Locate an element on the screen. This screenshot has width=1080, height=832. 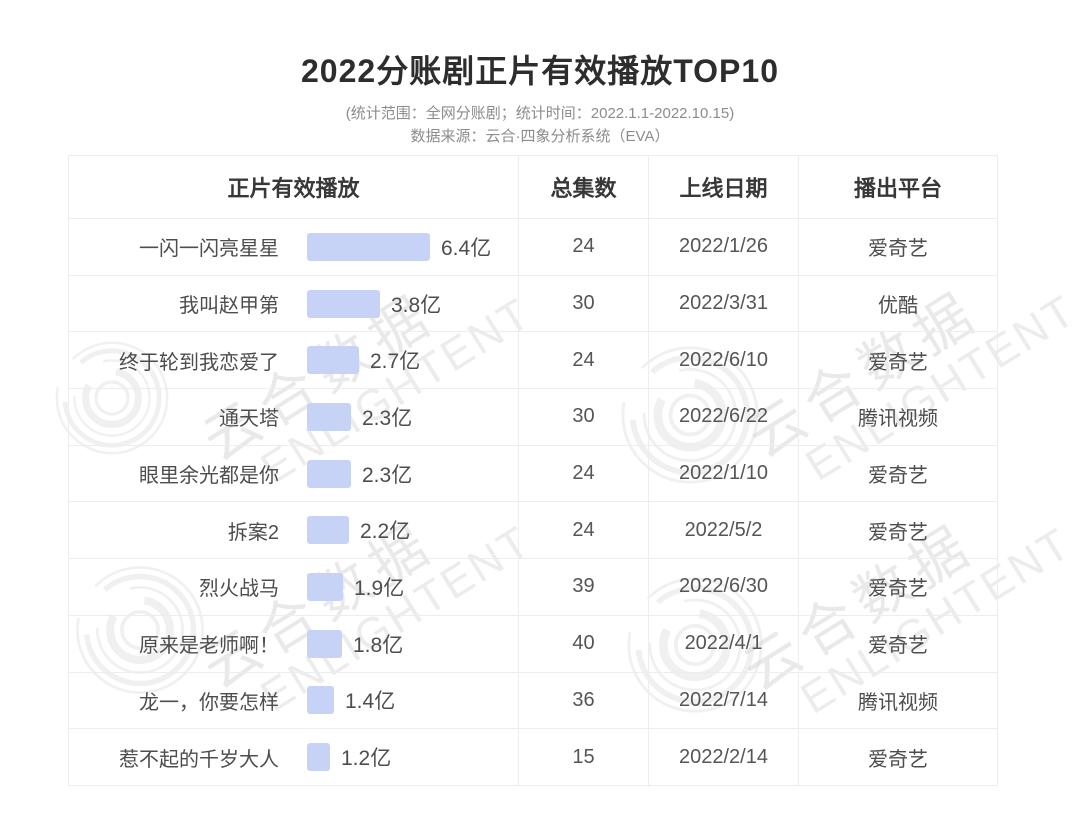
playback-value: 1.9亿 is located at coordinates (379, 588).